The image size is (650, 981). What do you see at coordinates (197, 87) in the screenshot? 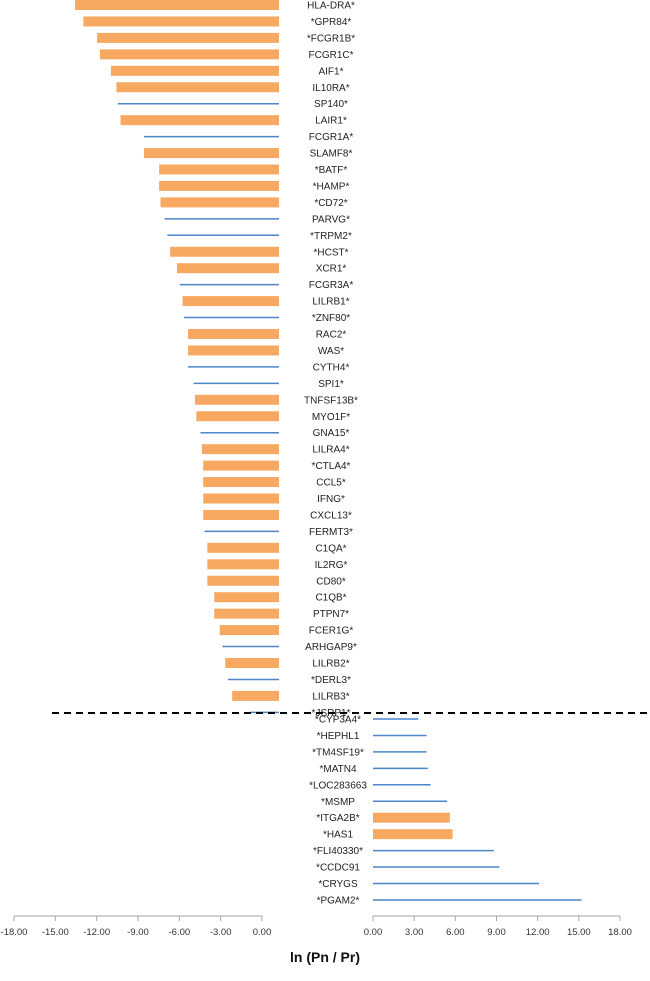
I see `bar-il10ra` at bounding box center [197, 87].